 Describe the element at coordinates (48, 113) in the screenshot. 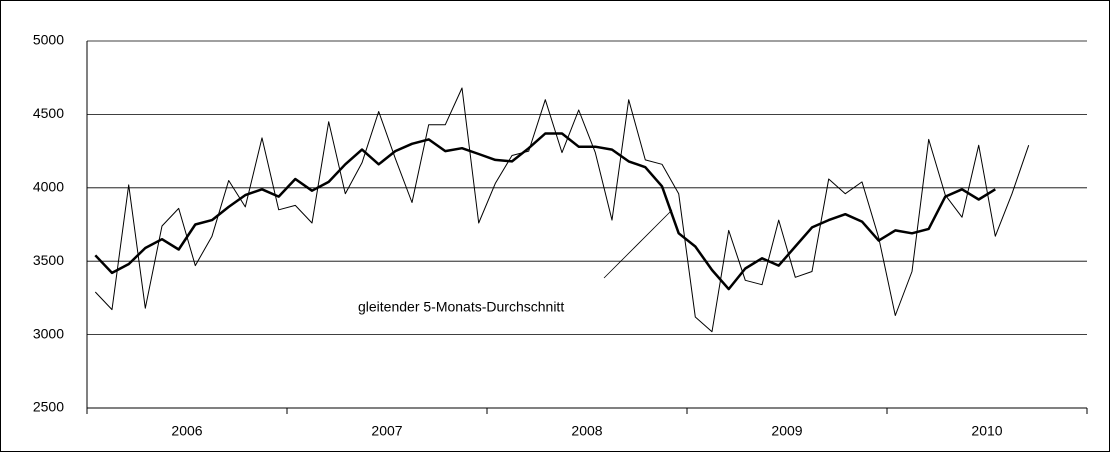

I see `y-tick-label: 4500` at that location.